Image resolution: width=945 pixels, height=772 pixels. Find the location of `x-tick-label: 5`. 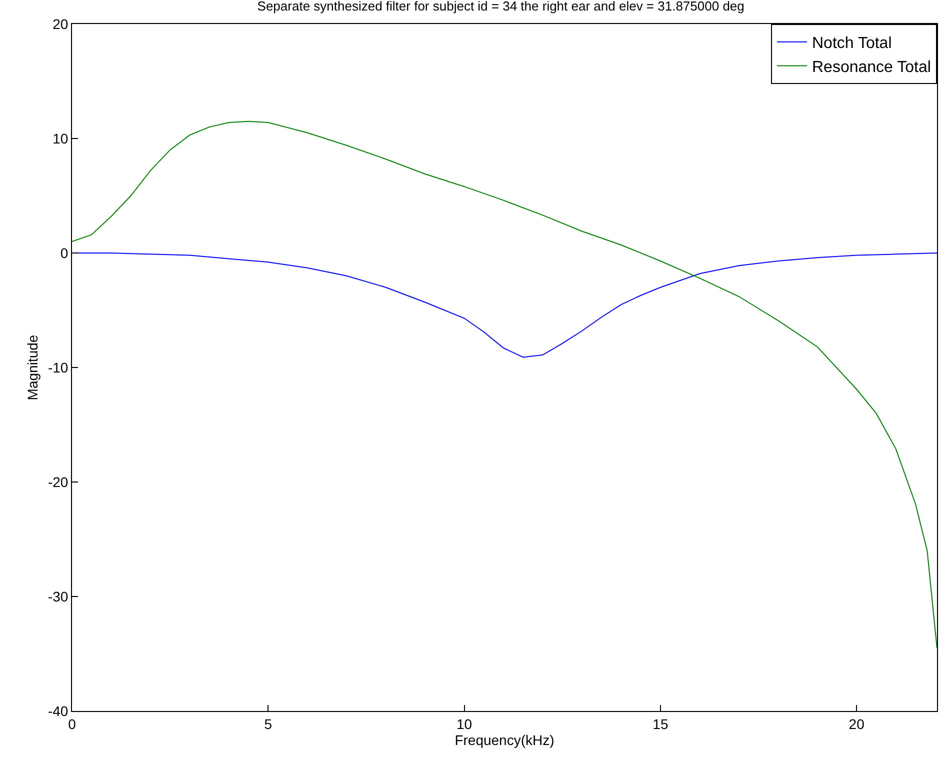

x-tick-label: 5 is located at coordinates (268, 724).